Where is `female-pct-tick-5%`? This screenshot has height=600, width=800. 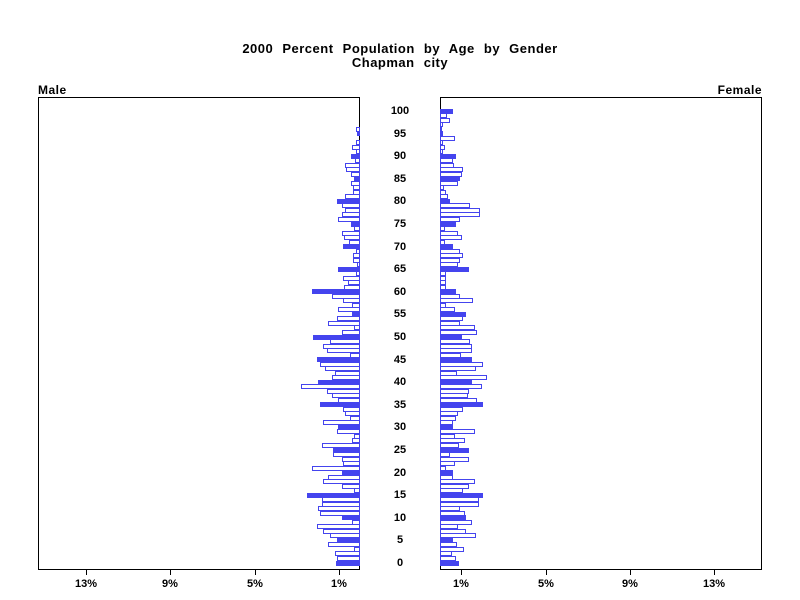
female-pct-tick-5% is located at coordinates (546, 572).